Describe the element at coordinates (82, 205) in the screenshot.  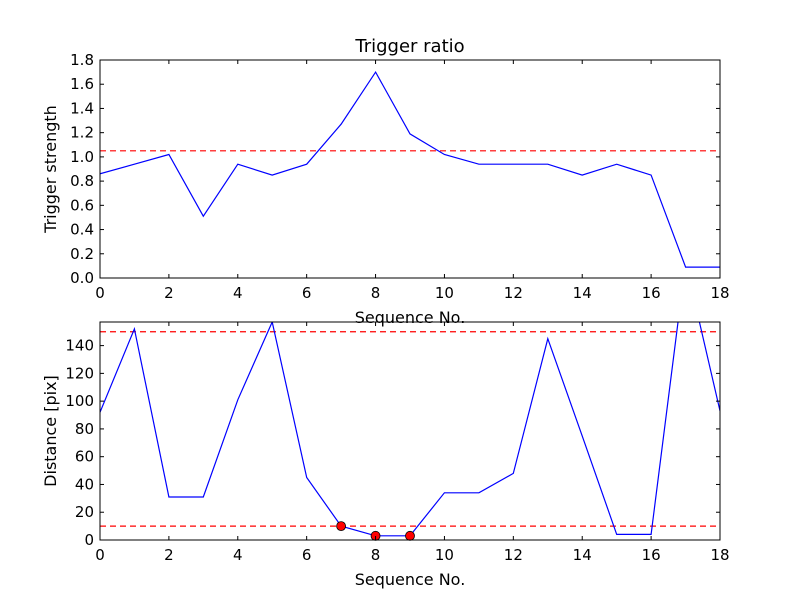
I see `y-tick-label: 0.6` at that location.